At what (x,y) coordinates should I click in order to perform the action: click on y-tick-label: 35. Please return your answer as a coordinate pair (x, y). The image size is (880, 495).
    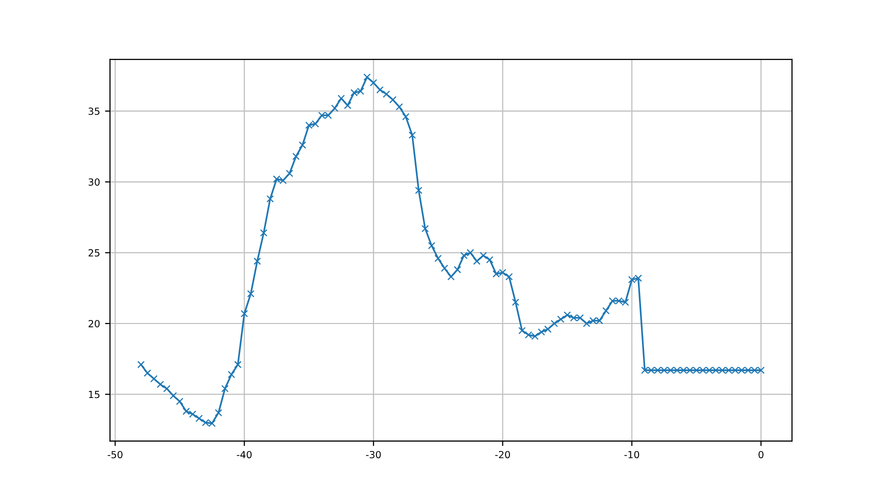
    Looking at the image, I should click on (94, 111).